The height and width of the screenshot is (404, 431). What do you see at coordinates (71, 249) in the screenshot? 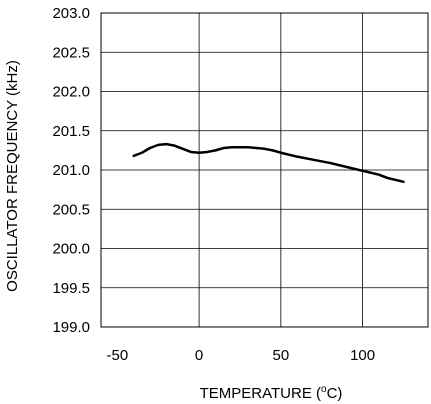
I see `y-tick-label: 200.0` at bounding box center [71, 249].